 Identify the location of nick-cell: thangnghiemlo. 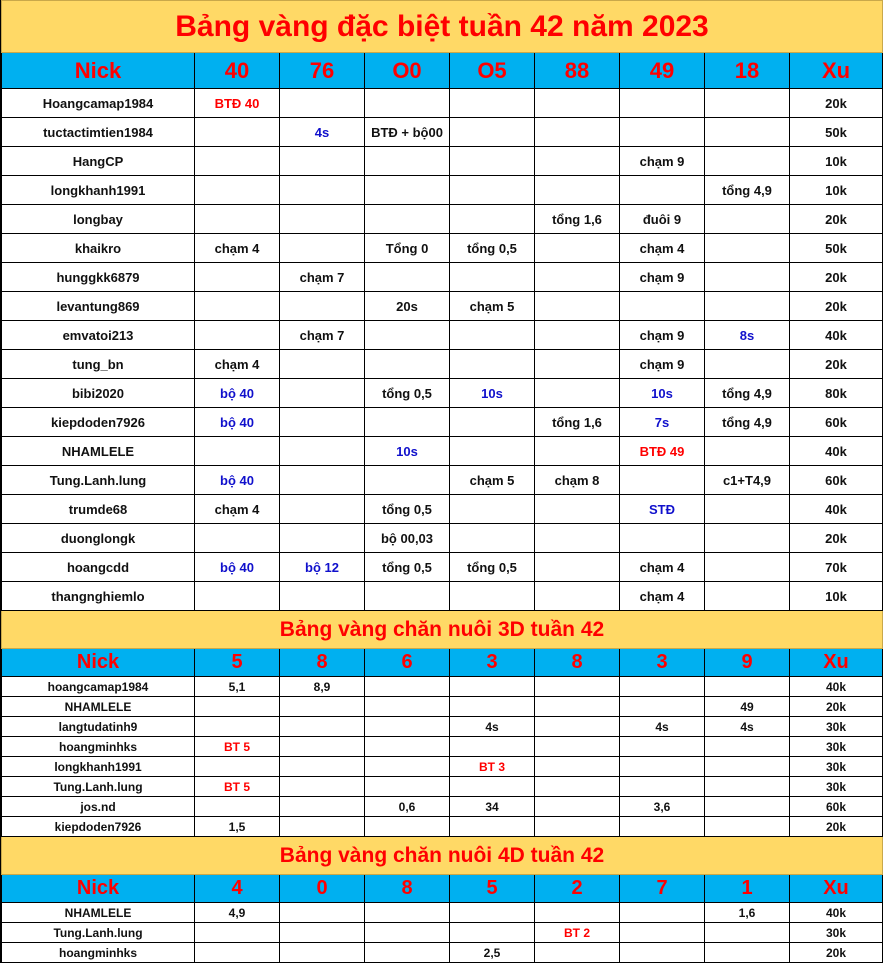
(98, 596).